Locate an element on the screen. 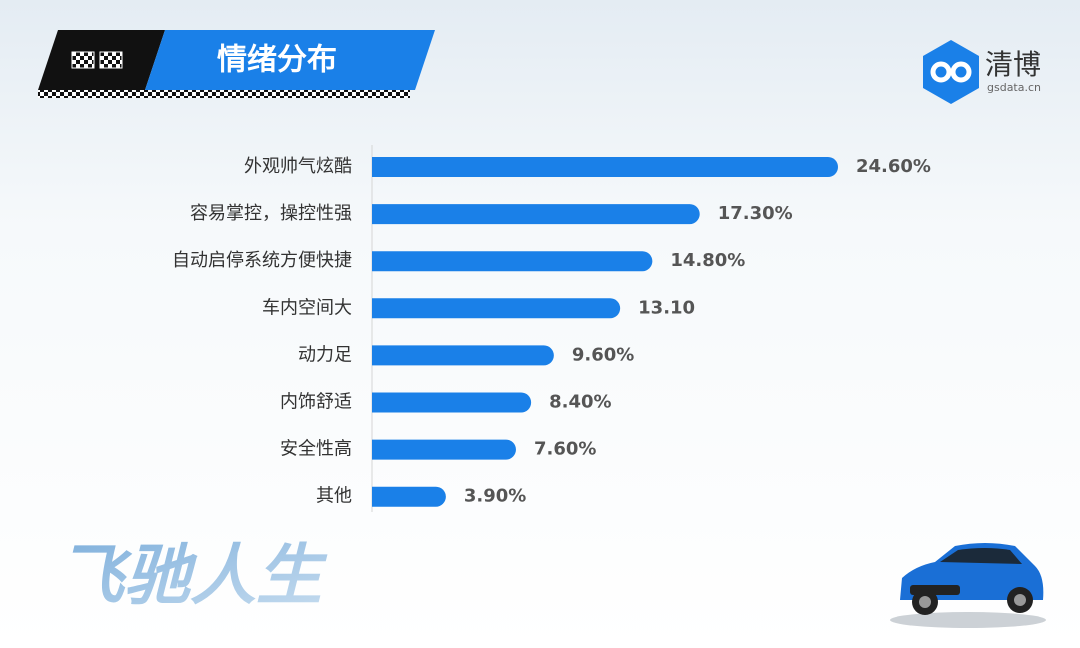 The height and width of the screenshot is (648, 1080). checker-strip is located at coordinates (224, 94).